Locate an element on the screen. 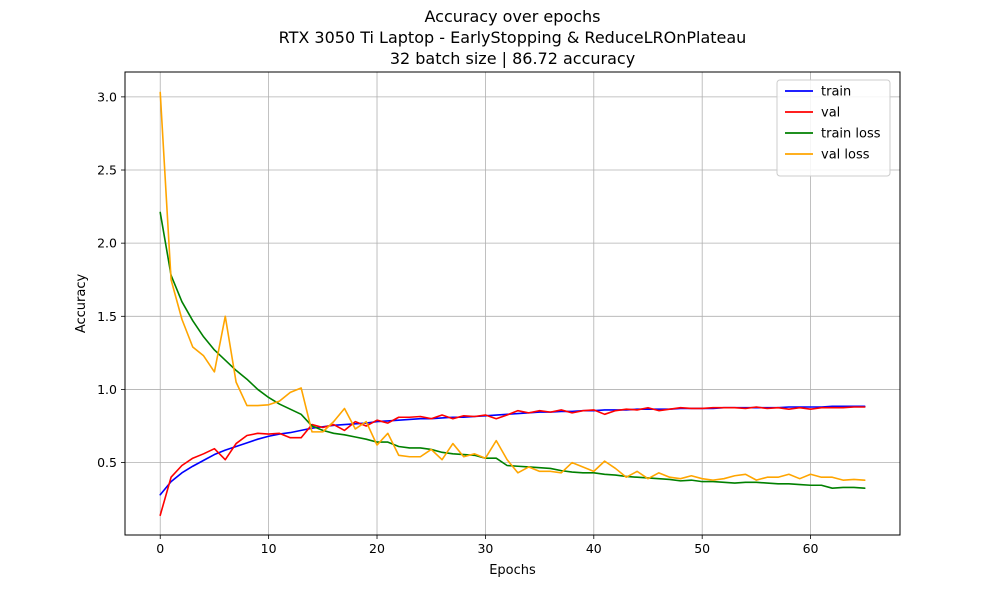 Image resolution: width=1000 pixels, height=604 pixels. legend: train val train loss val loss is located at coordinates (833, 128).